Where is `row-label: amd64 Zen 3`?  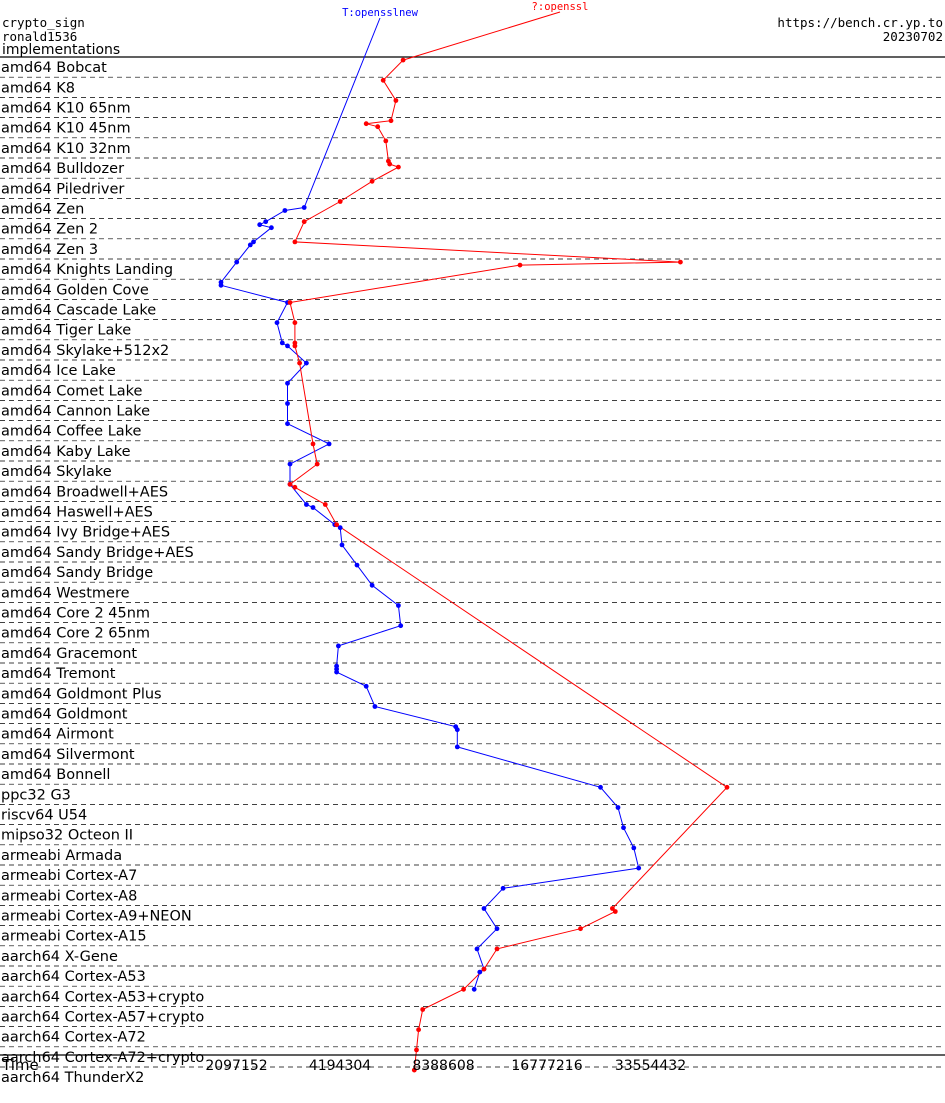
row-label: amd64 Zen 3 is located at coordinates (49, 250).